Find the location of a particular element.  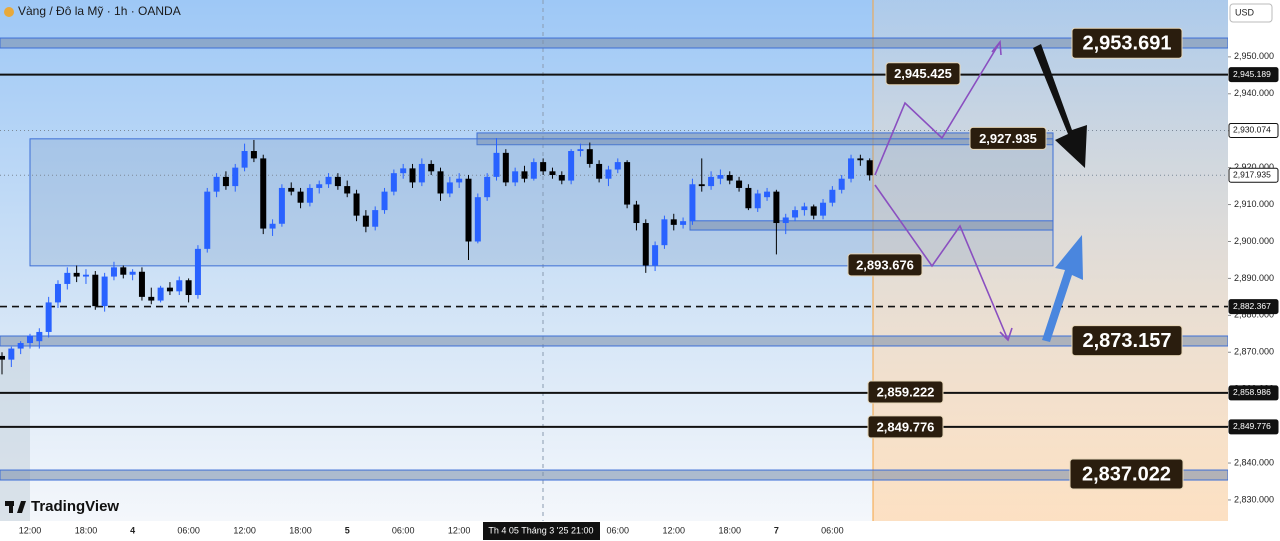

price-tag-label: 2,945.189 is located at coordinates (1252, 74).